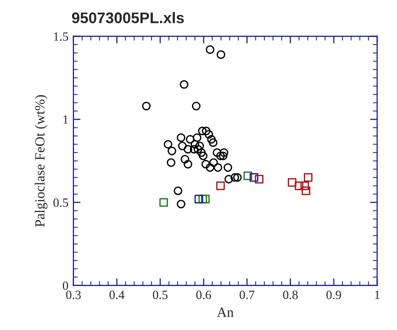 Image resolution: width=397 pixels, height=330 pixels. What do you see at coordinates (60, 202) in the screenshot?
I see `y-tick-label: 0.5` at bounding box center [60, 202].